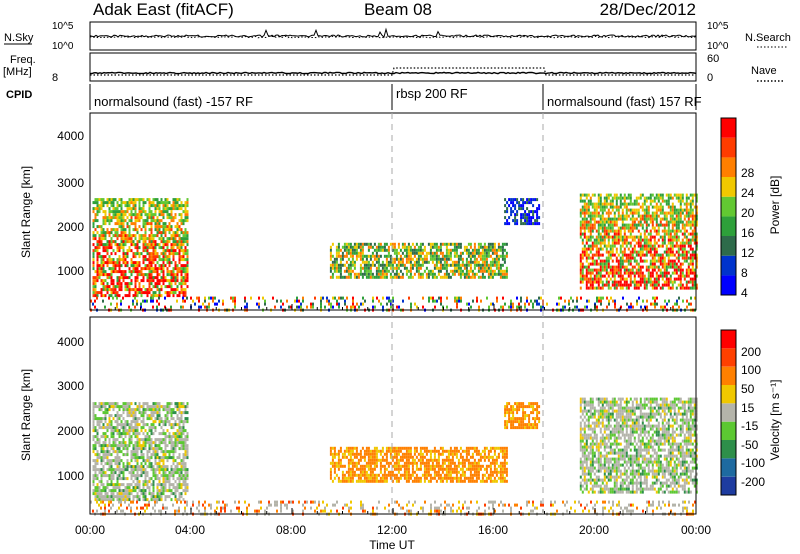  What do you see at coordinates (523, 203) in the screenshot?
I see `power-cell-1905` at bounding box center [523, 203].